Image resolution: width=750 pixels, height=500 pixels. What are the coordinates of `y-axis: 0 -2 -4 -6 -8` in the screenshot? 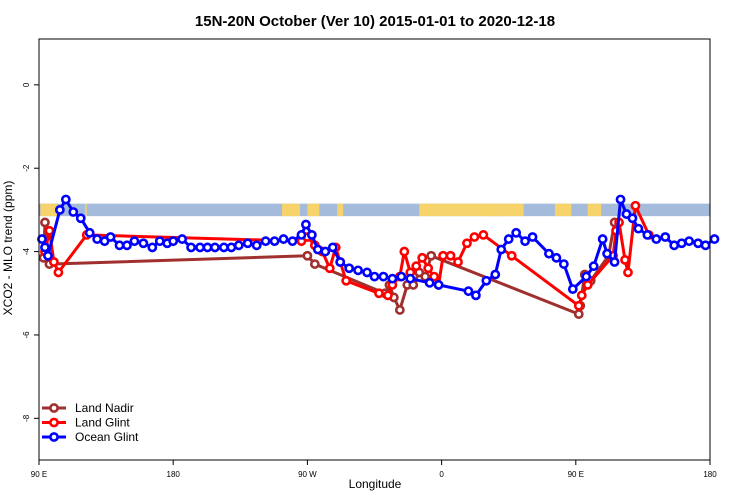 It's located at (30, 252).